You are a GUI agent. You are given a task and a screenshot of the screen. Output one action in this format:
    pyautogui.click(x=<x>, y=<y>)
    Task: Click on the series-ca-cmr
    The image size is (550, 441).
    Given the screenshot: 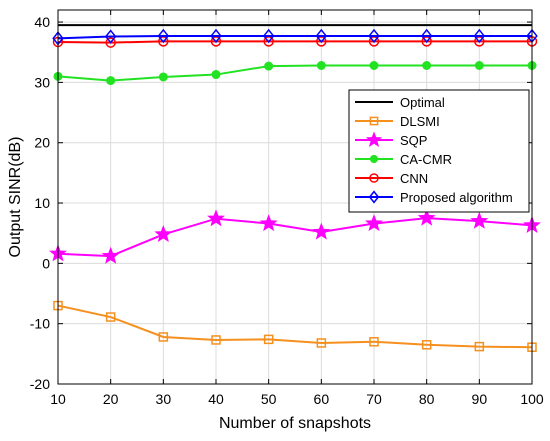 What is the action you would take?
    pyautogui.click(x=295, y=73)
    